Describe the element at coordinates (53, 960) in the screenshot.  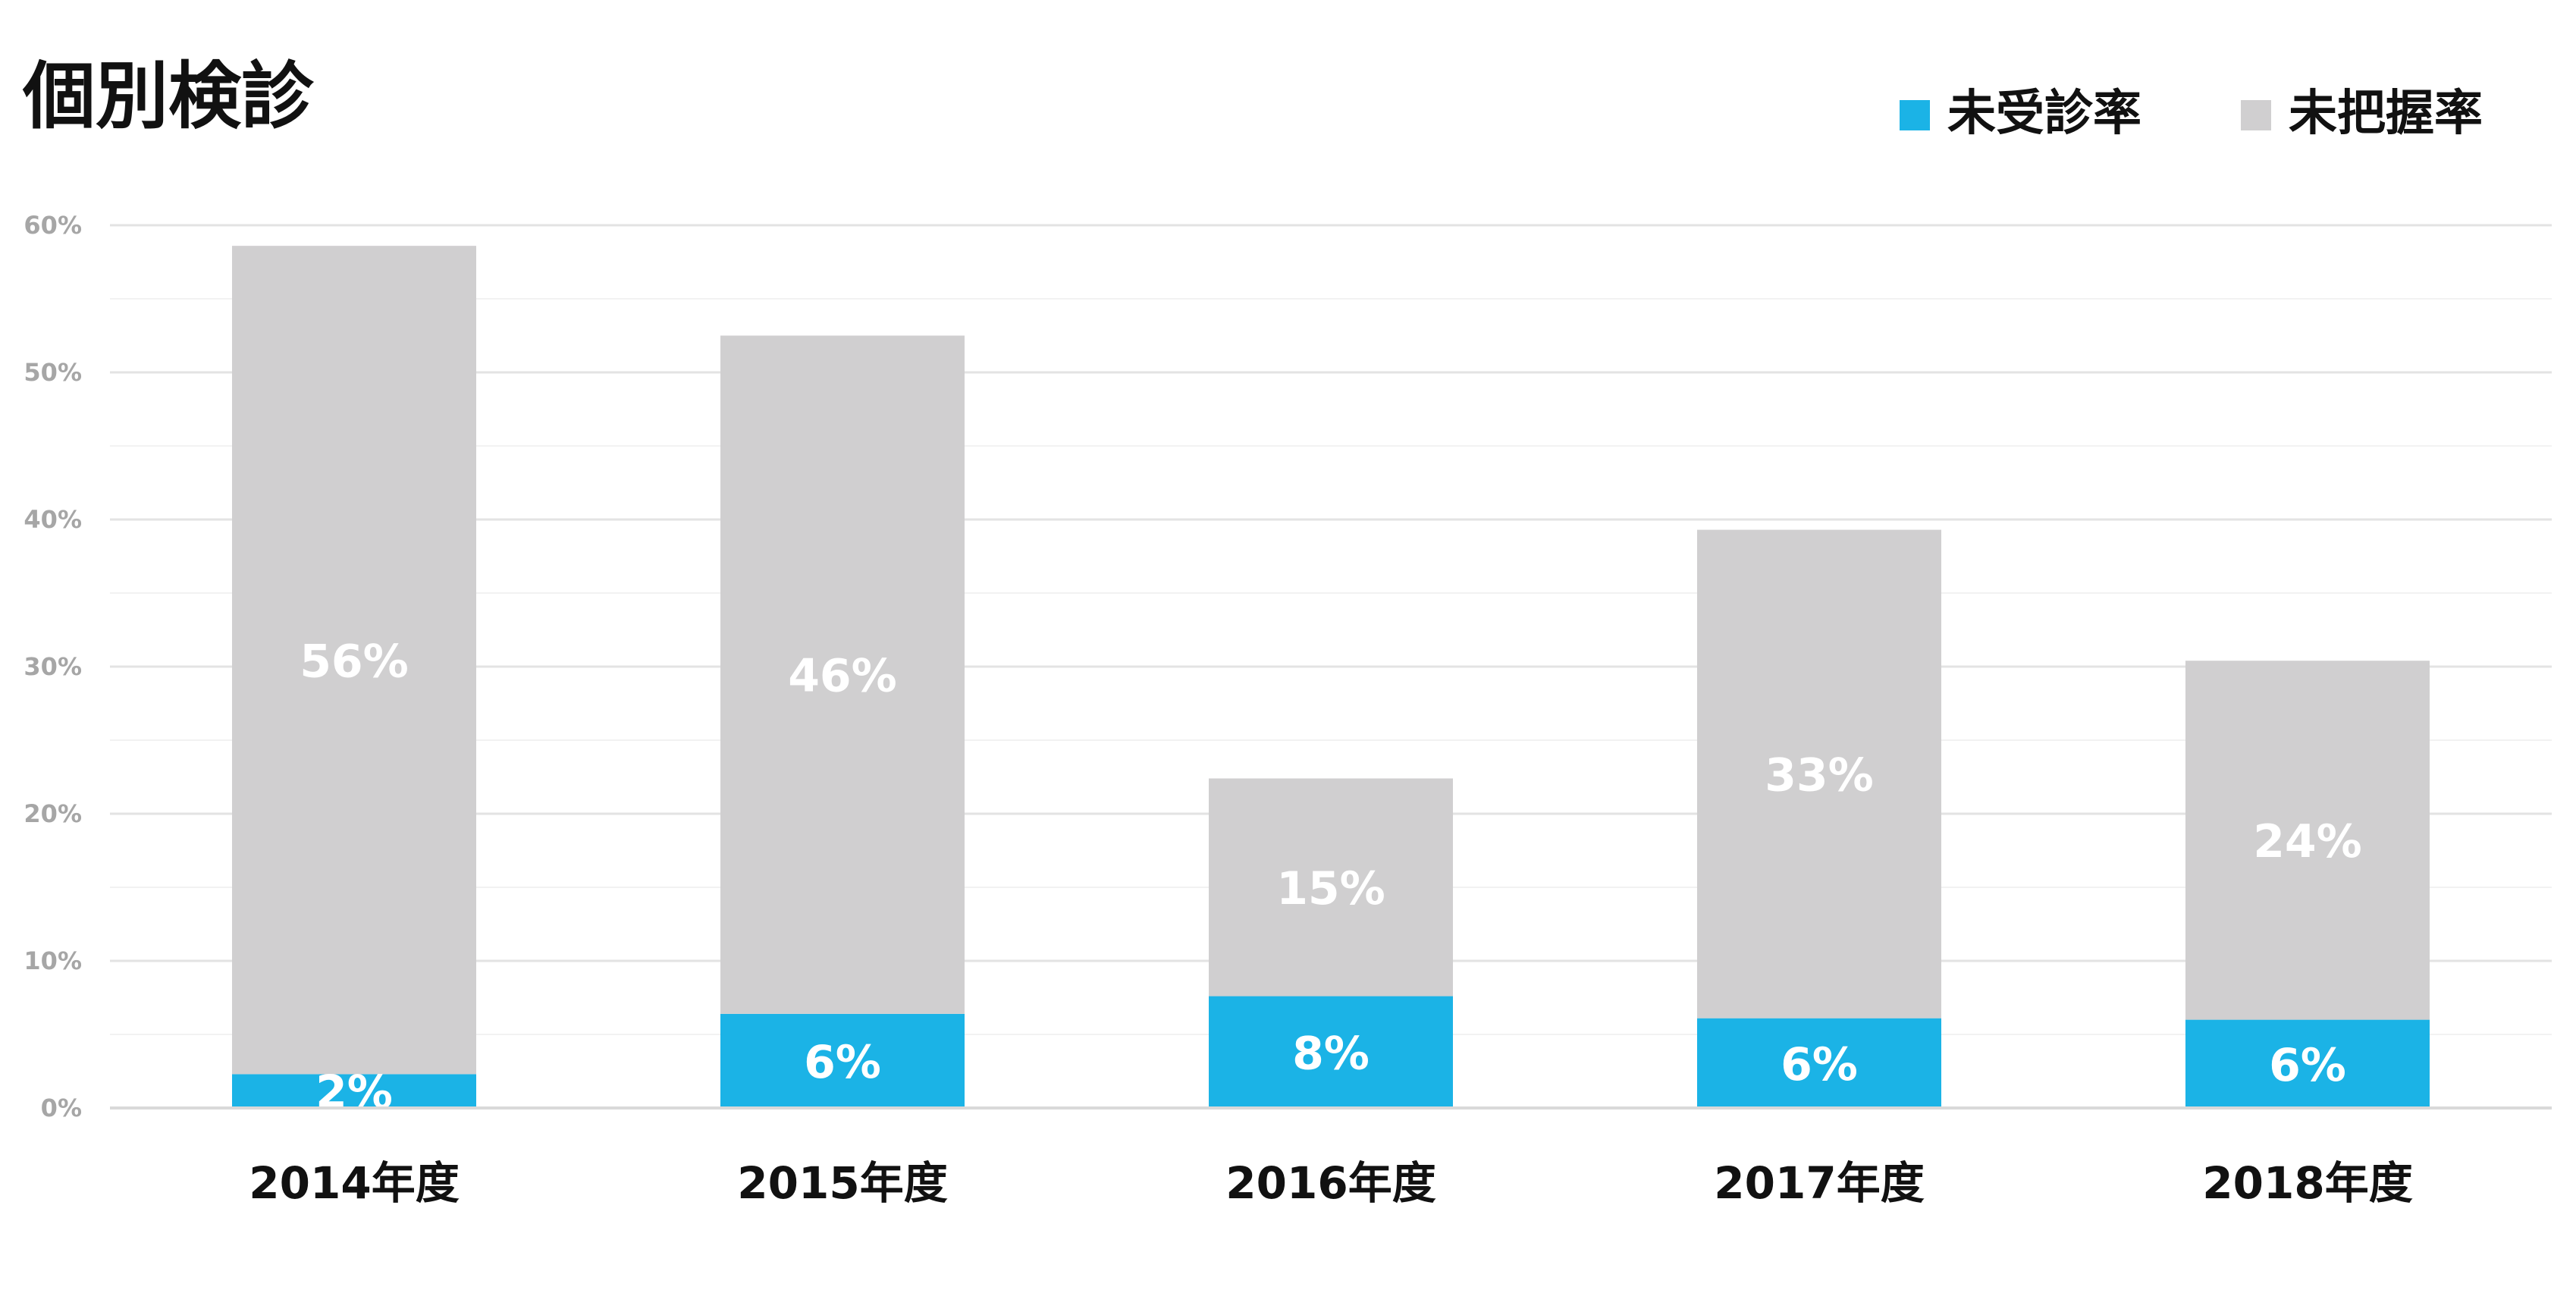
I see `y-tick-label: 10%` at that location.